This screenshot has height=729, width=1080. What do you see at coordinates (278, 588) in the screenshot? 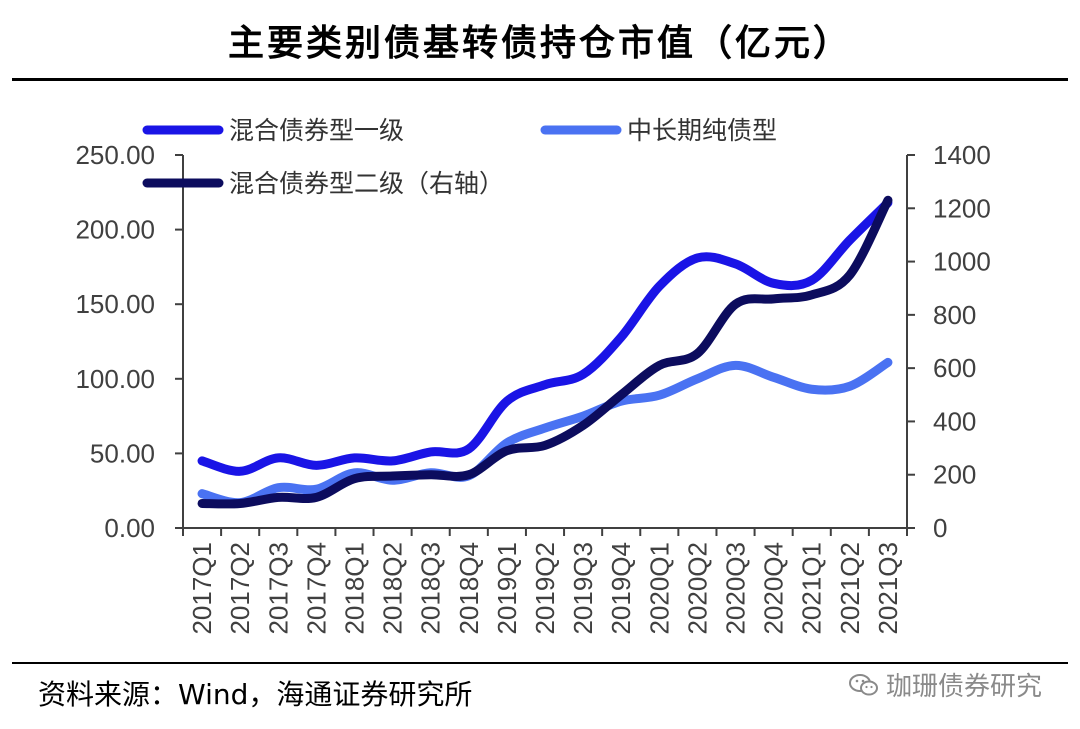
I see `x-tick-label: 2017Q3` at bounding box center [278, 588].